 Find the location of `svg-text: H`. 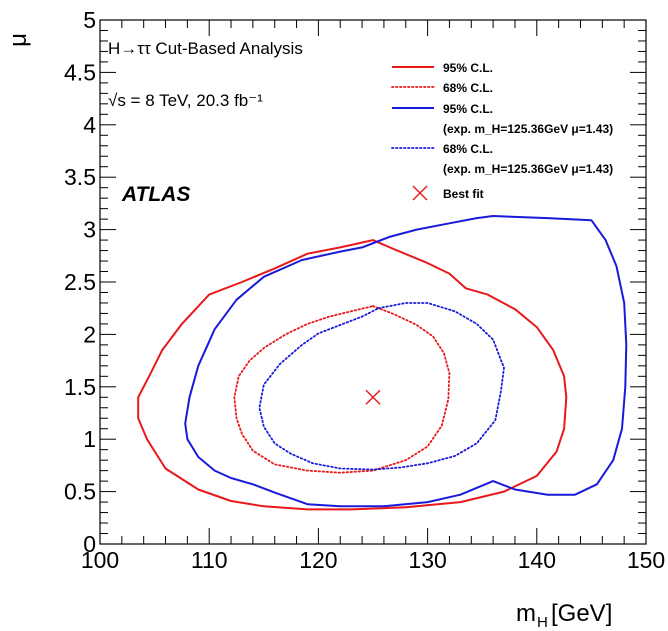

svg-text: H is located at coordinates (542, 622).